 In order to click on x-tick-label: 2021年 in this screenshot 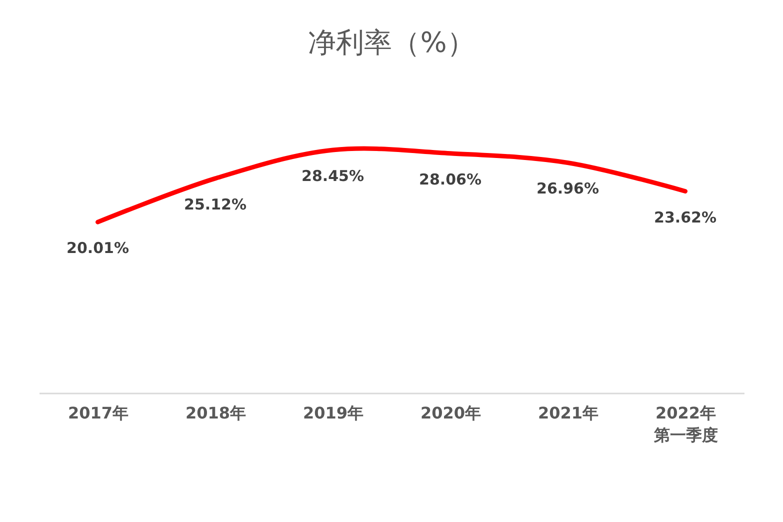, I will do `click(568, 413)`.